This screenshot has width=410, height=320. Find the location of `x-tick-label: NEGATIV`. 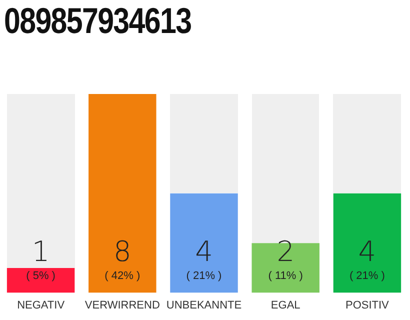

x-tick-label: NEGATIV is located at coordinates (41, 305).